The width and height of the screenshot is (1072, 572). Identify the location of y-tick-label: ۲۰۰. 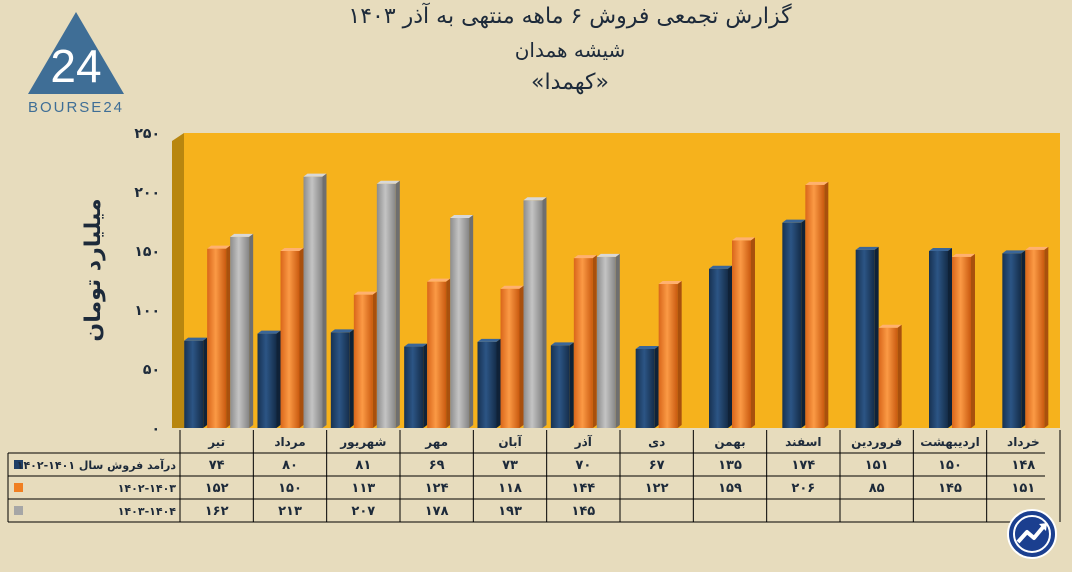
(147, 193).